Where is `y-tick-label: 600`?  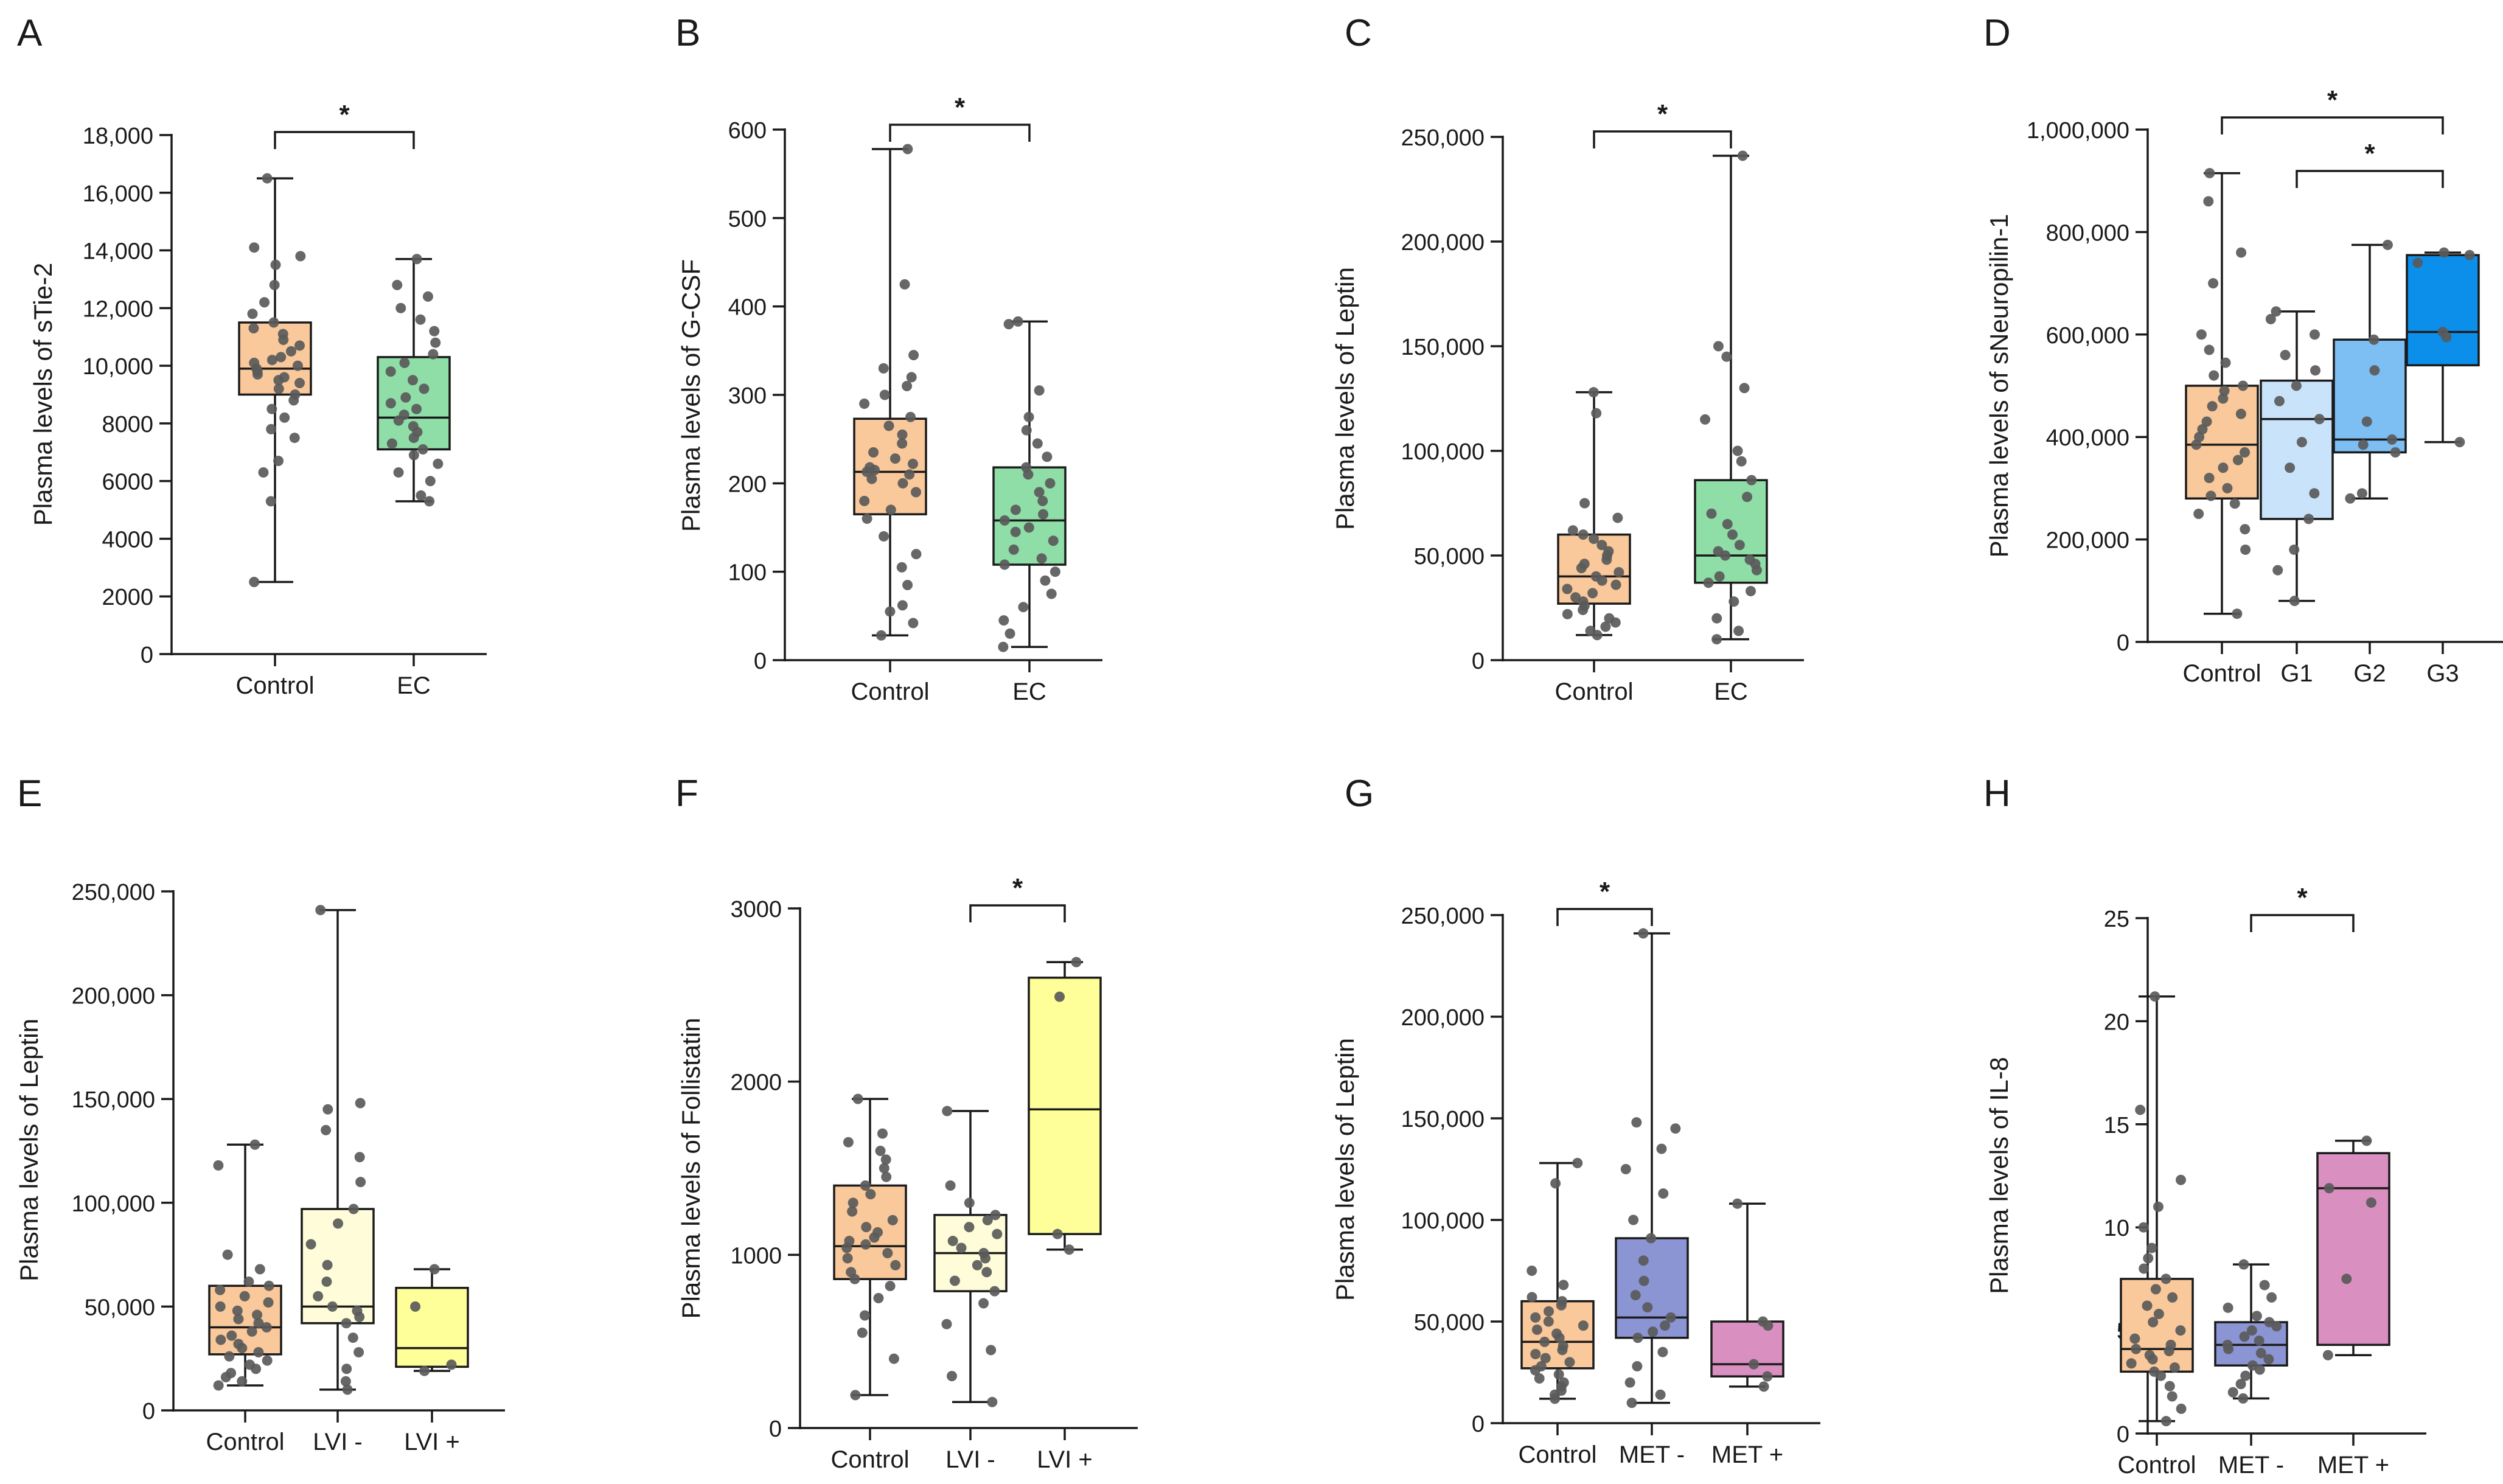
y-tick-label: 600 is located at coordinates (747, 131).